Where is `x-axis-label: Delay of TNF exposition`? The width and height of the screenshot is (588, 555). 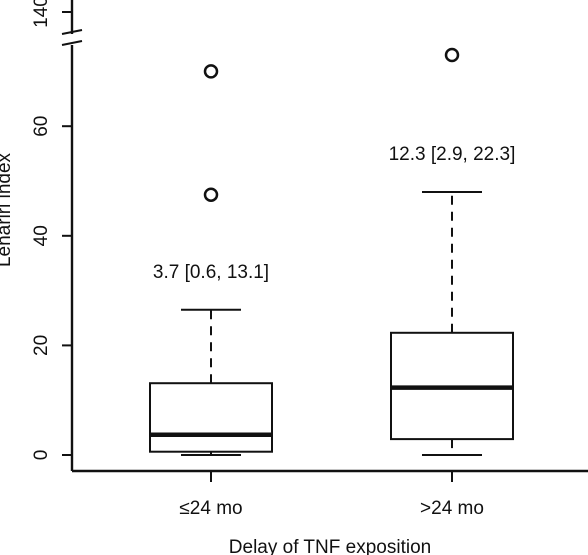
x-axis-label: Delay of TNF exposition is located at coordinates (330, 546).